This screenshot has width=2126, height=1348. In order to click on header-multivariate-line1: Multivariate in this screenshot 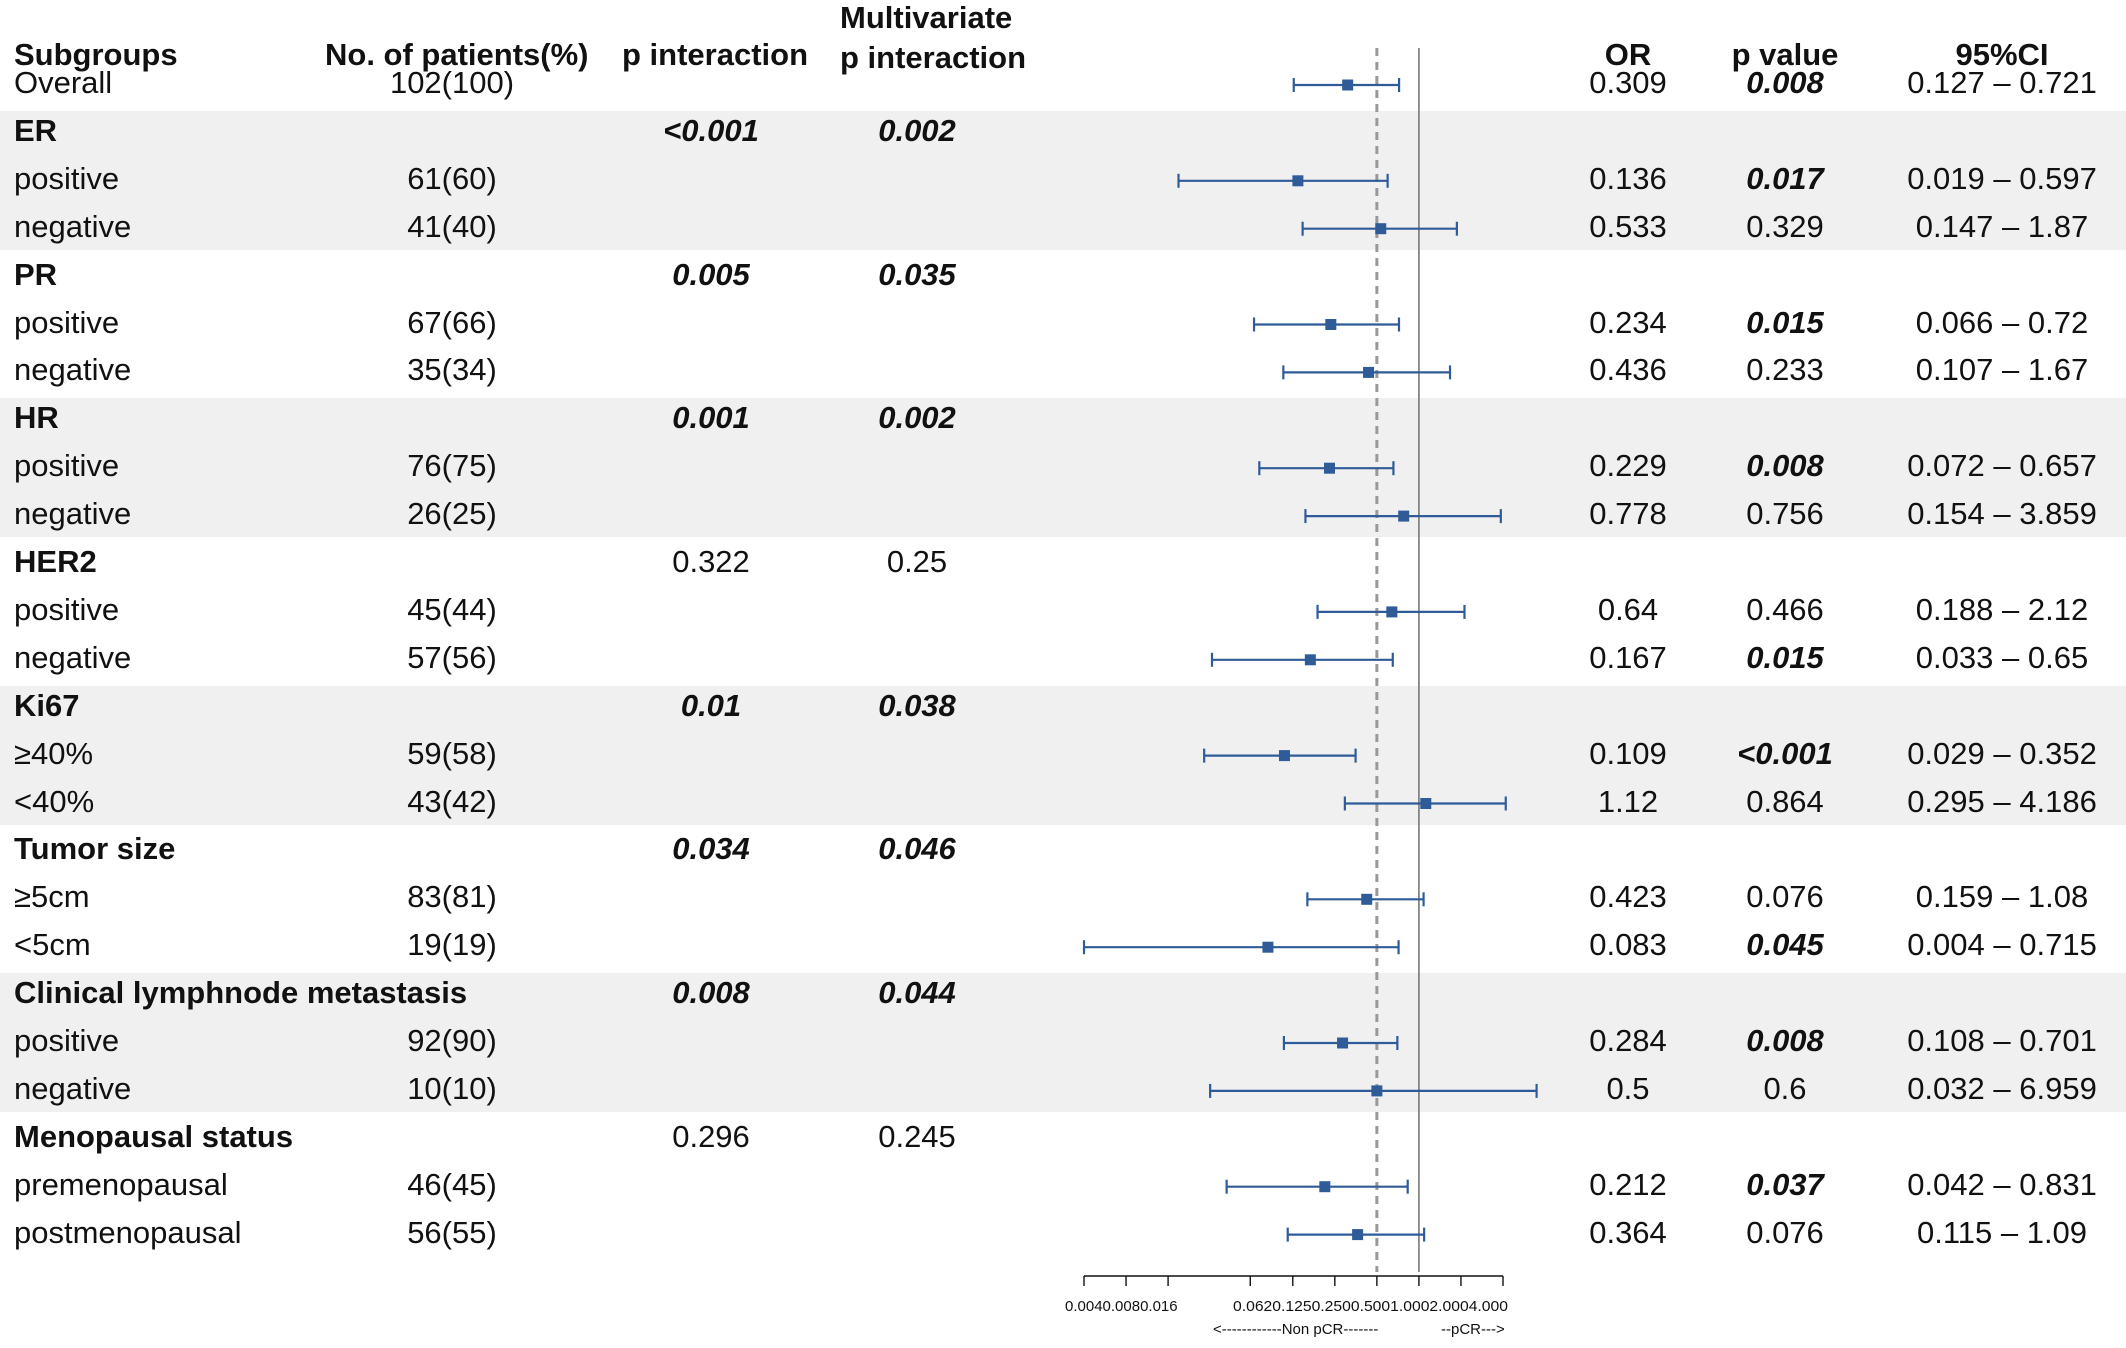, I will do `click(926, 17)`.